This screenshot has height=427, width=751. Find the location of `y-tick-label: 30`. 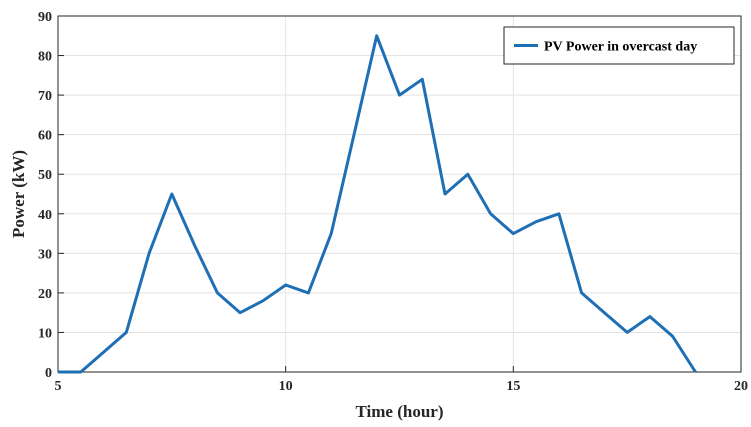

y-tick-label: 30 is located at coordinates (45, 254).